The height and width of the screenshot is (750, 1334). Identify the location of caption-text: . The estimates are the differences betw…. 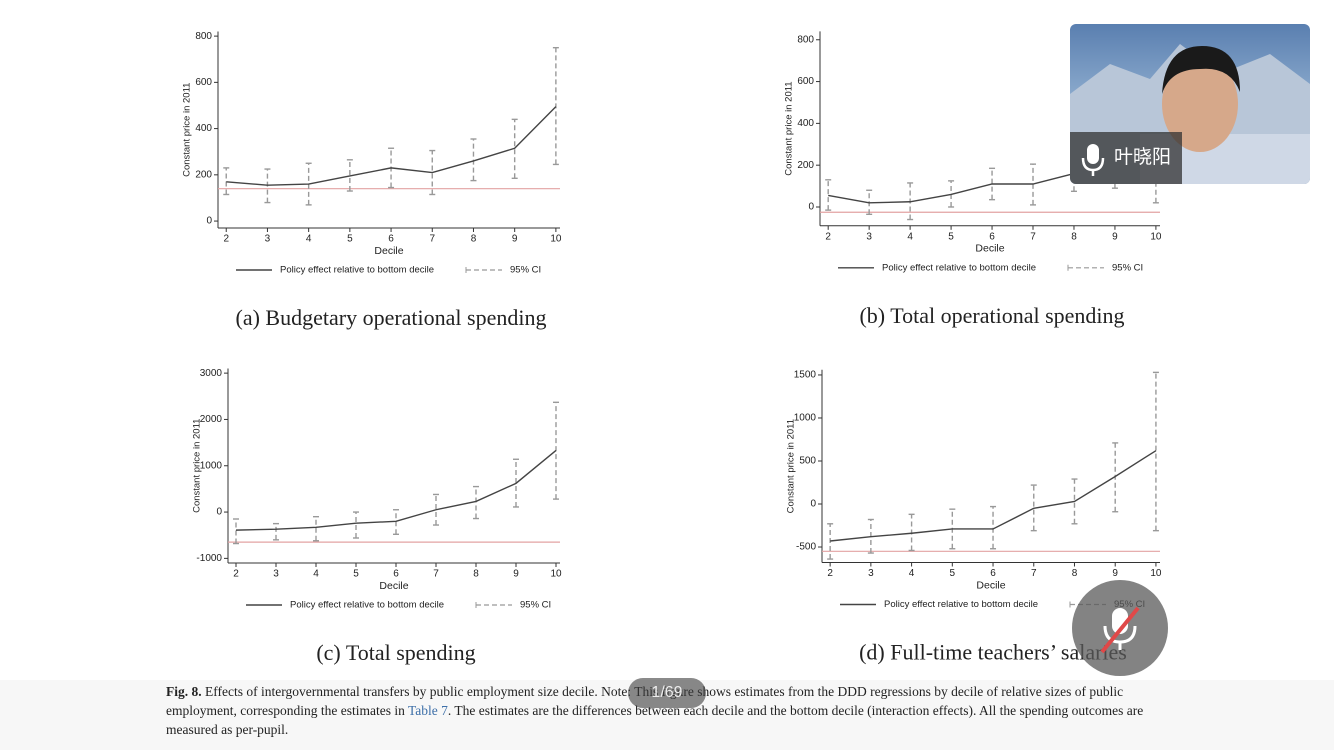
(655, 720).